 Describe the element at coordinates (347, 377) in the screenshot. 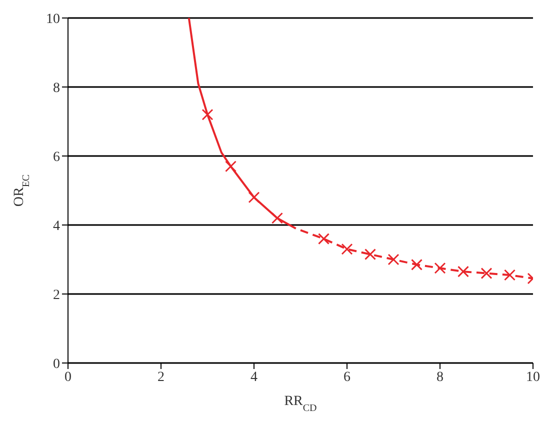

I see `x-tick-label: 6` at that location.